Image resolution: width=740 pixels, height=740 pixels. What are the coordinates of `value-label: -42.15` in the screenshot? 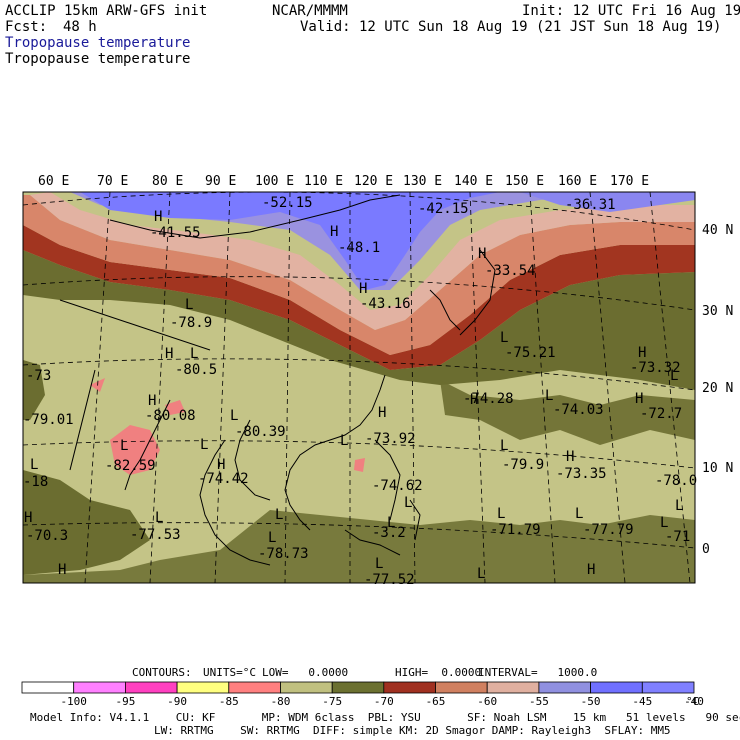 It's located at (443, 209).